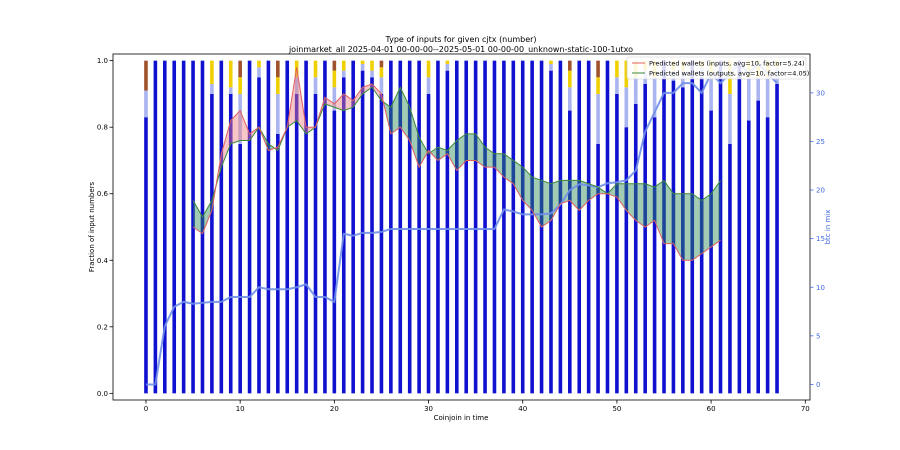 This screenshot has height=450, width=900. I want to click on y2-tick-label-15: 15, so click(820, 239).